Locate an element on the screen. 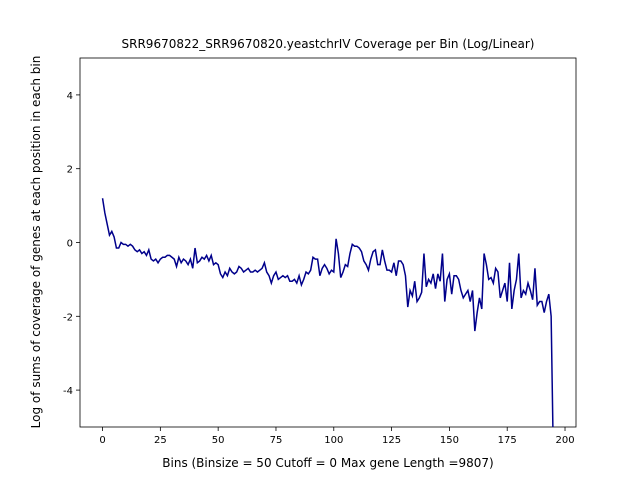 The height and width of the screenshot is (480, 640). x-tick-label: 150 is located at coordinates (449, 440).